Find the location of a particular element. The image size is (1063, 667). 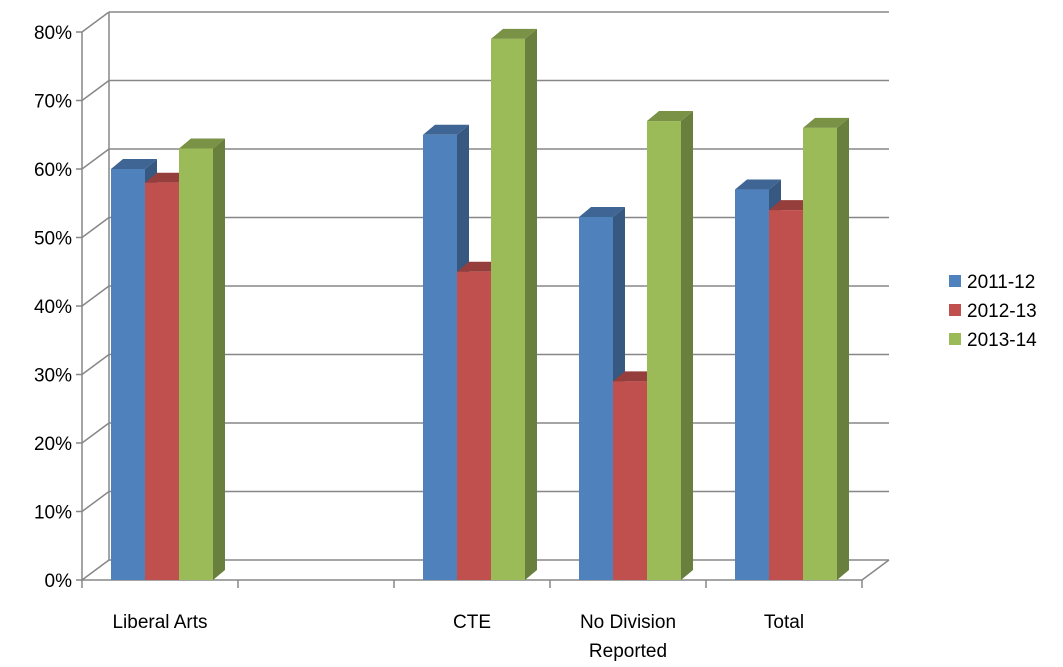

legend: 2011-12 2012-13 2013-14 is located at coordinates (993, 311).